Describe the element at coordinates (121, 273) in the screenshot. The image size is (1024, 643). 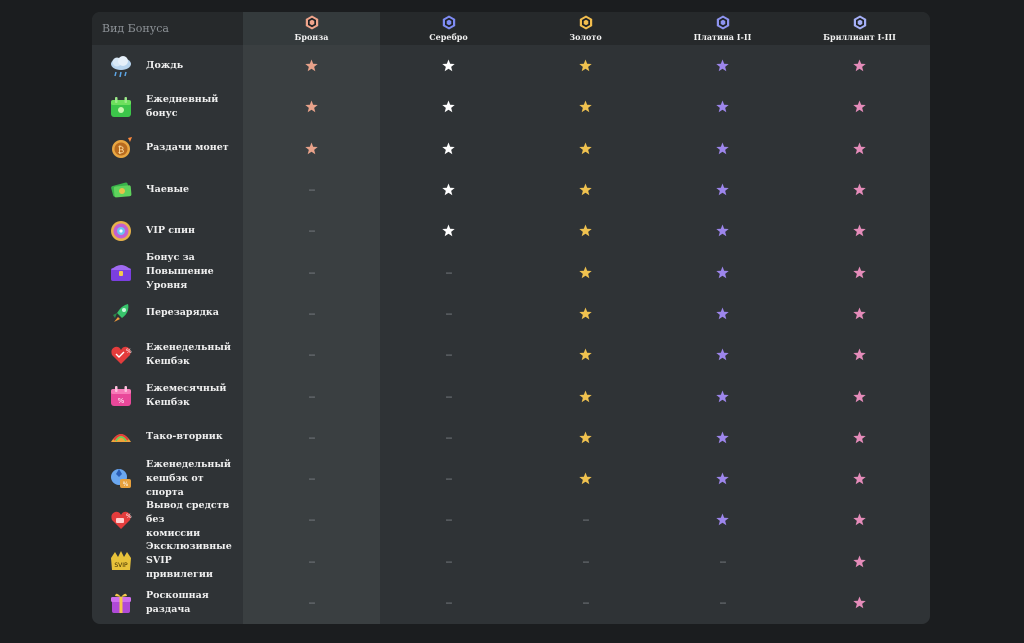
I see `level-up-chest-icon` at that location.